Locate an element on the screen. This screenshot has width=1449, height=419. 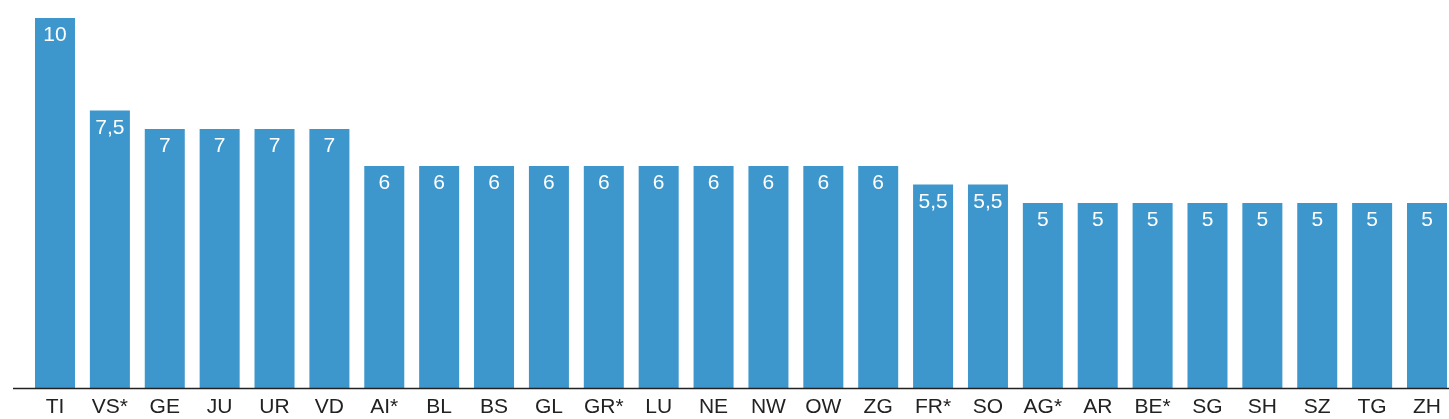
data-label: 10 is located at coordinates (55, 33).